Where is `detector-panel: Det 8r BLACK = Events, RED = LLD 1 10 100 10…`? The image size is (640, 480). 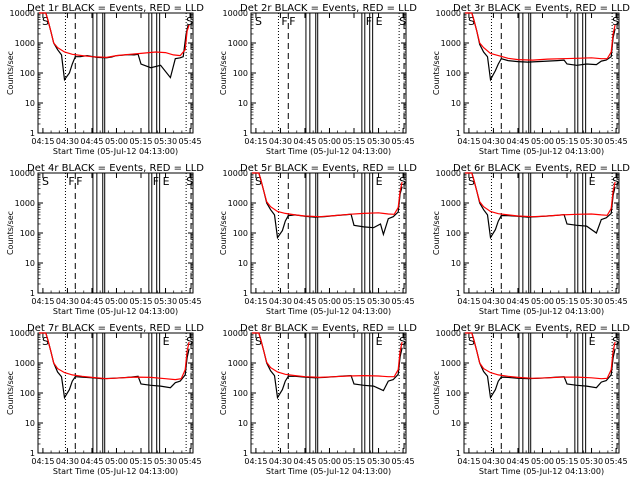
detector-panel: Det 8r BLACK = Events, RED = LLD 1 10 100 10… is located at coordinates (318, 399).